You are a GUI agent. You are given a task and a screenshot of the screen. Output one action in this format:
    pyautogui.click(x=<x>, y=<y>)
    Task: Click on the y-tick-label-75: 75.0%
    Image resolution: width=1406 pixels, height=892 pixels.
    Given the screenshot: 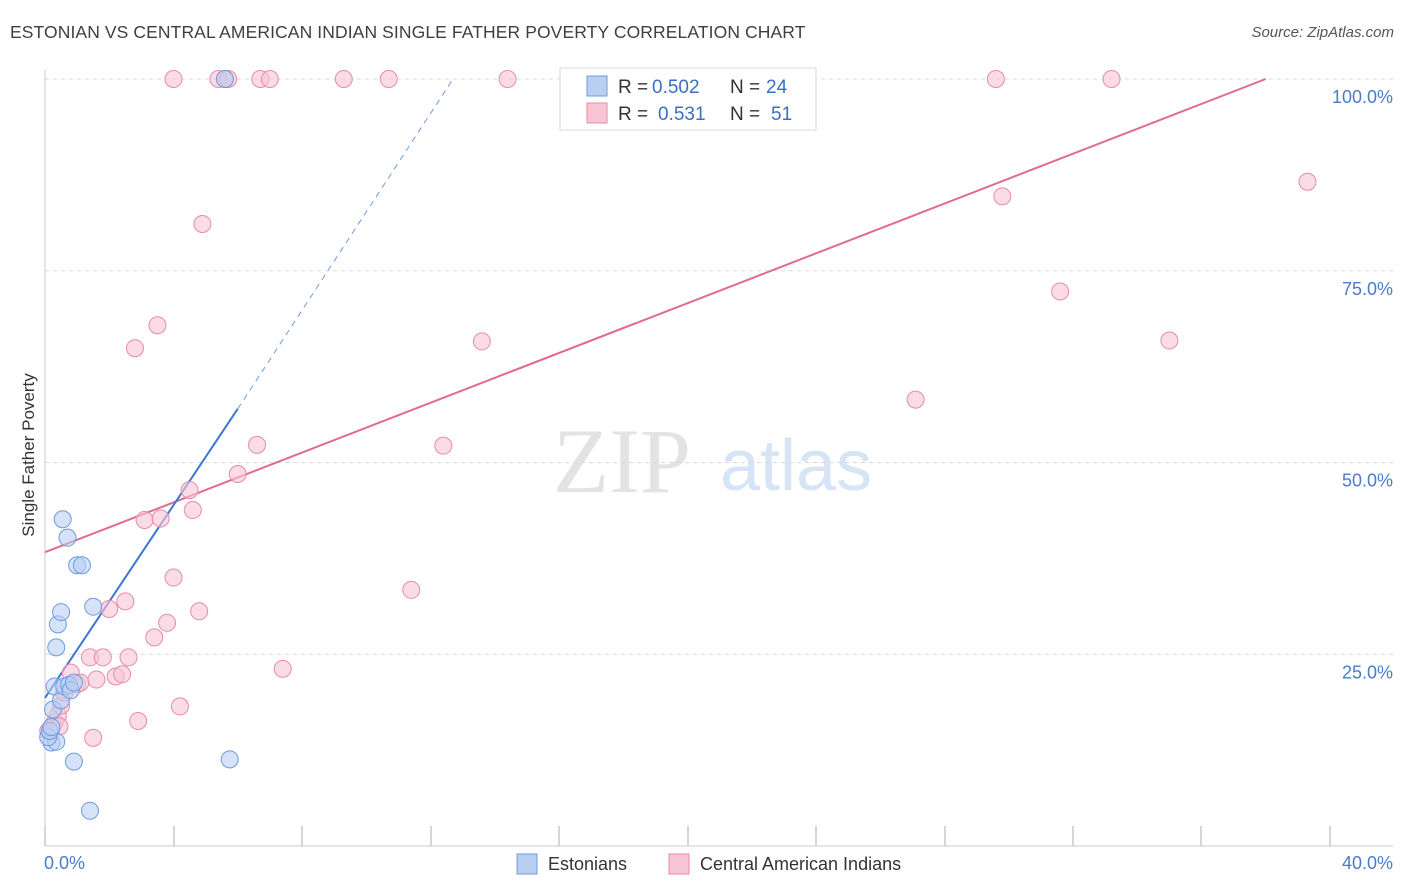 What is the action you would take?
    pyautogui.click(x=1367, y=289)
    